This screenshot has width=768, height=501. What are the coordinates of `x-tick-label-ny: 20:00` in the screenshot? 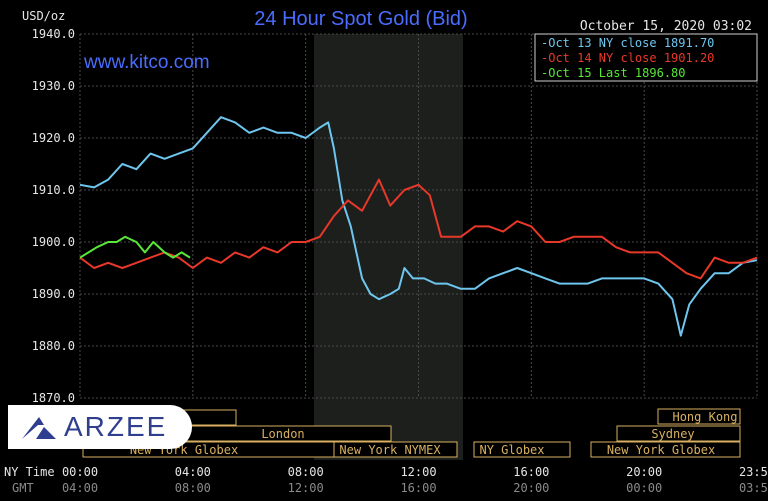 It's located at (644, 472).